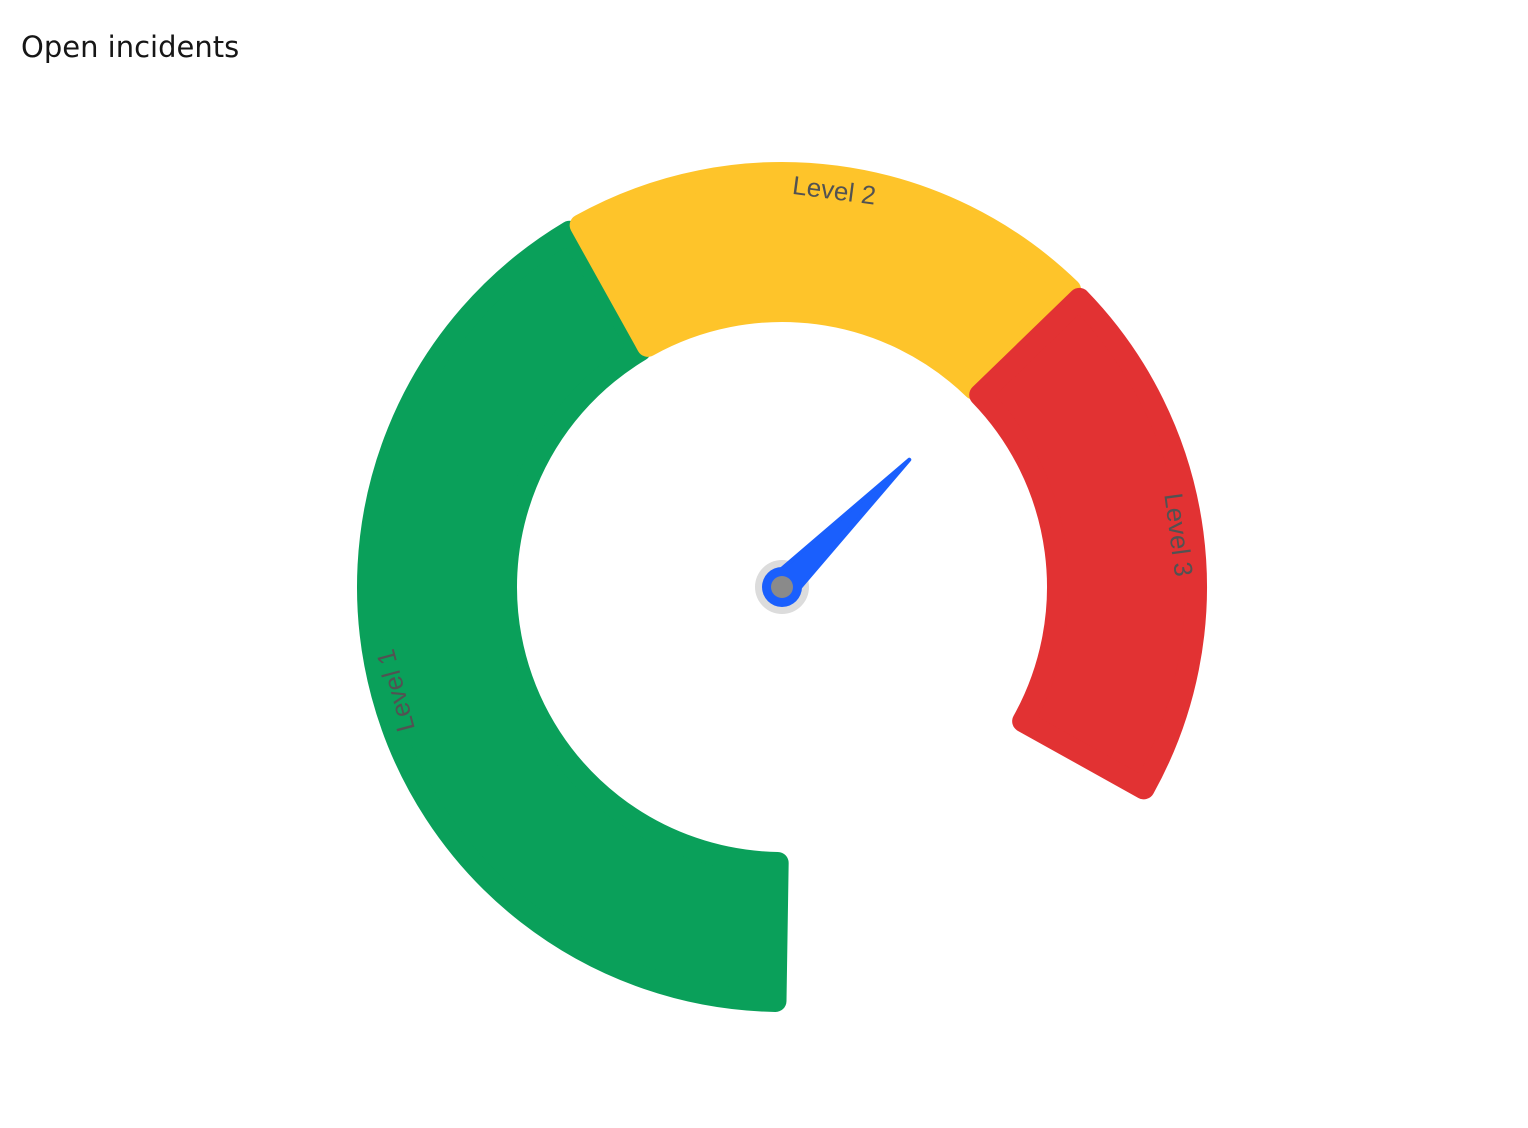  I want to click on needle-hub-center, so click(782, 587).